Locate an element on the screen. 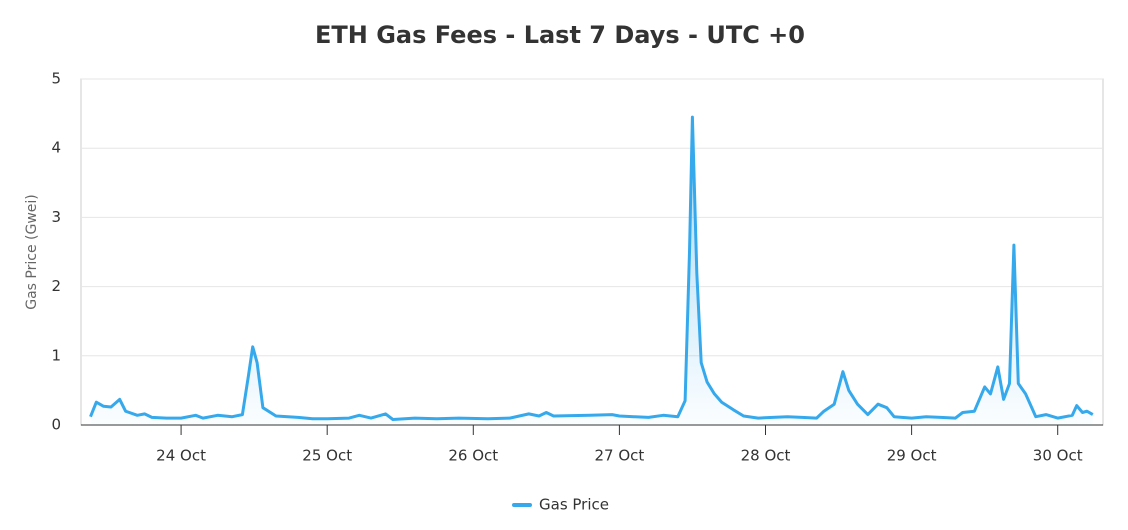  y-tick-label: 4 is located at coordinates (56, 148).